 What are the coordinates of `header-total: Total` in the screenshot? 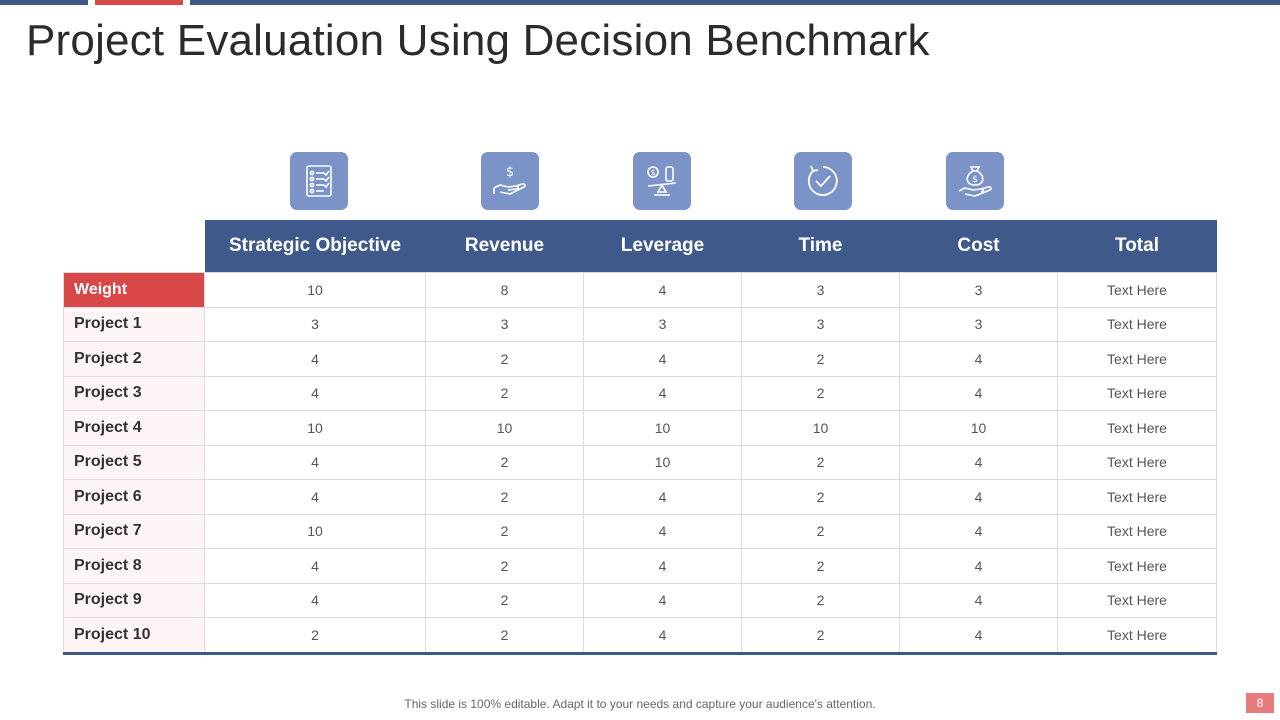 It's located at (1137, 246).